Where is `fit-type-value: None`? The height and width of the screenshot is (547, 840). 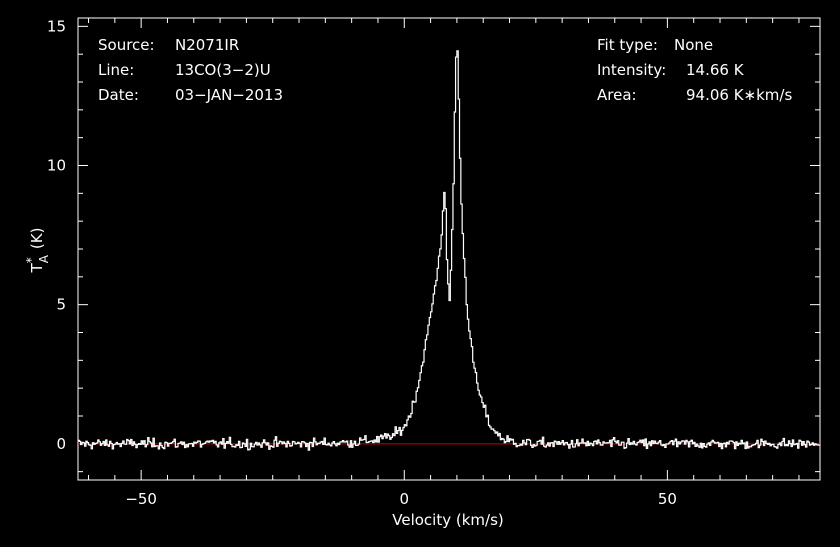 fit-type-value: None is located at coordinates (693, 45).